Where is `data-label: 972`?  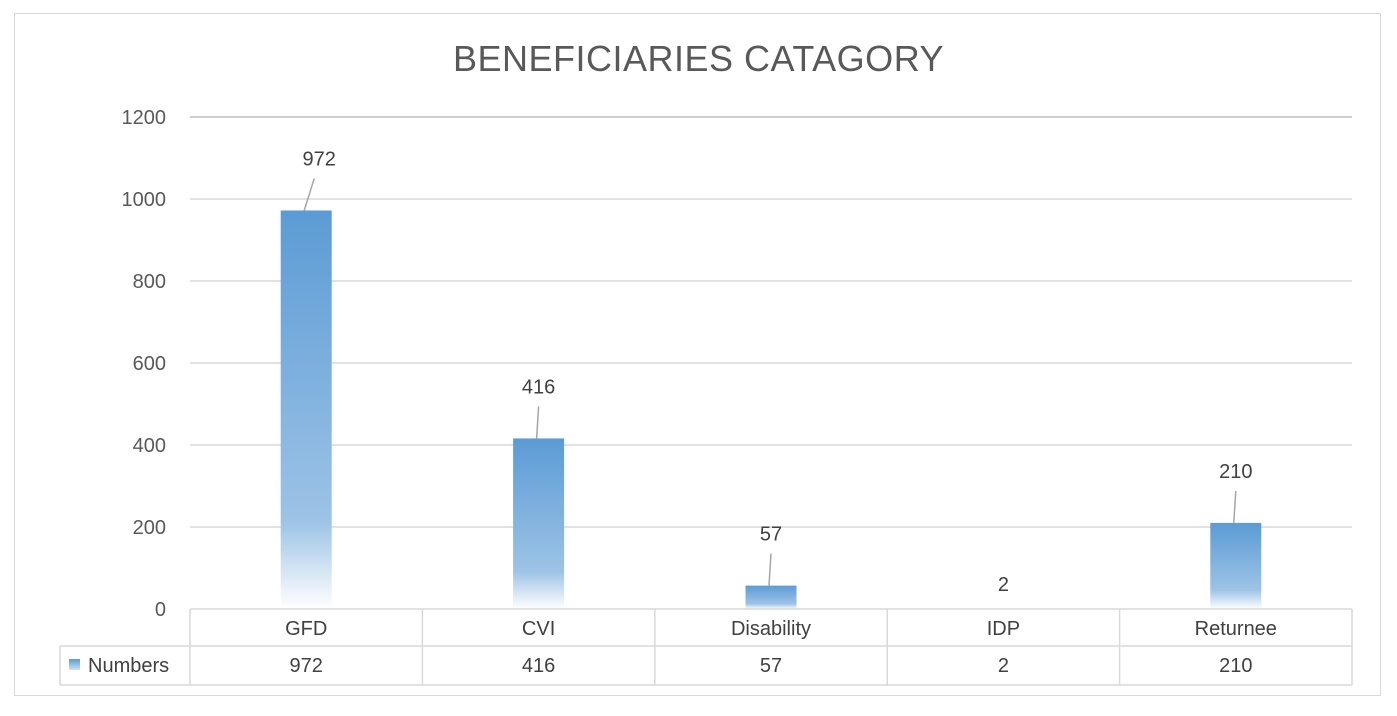
data-label: 972 is located at coordinates (319, 159).